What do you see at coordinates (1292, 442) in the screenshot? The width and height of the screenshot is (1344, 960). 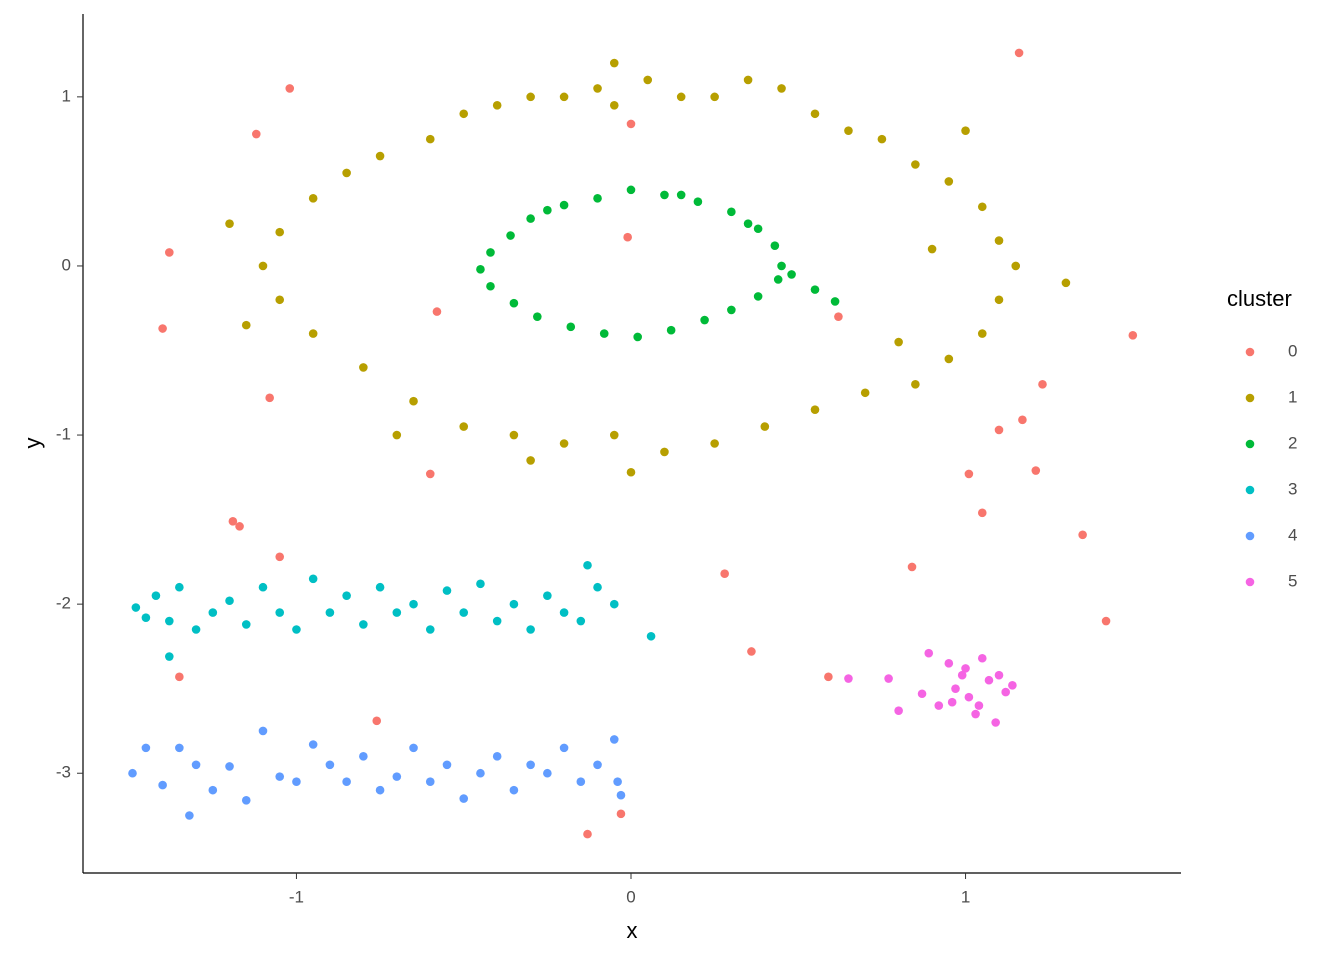 I see `legend-label: 2` at bounding box center [1292, 442].